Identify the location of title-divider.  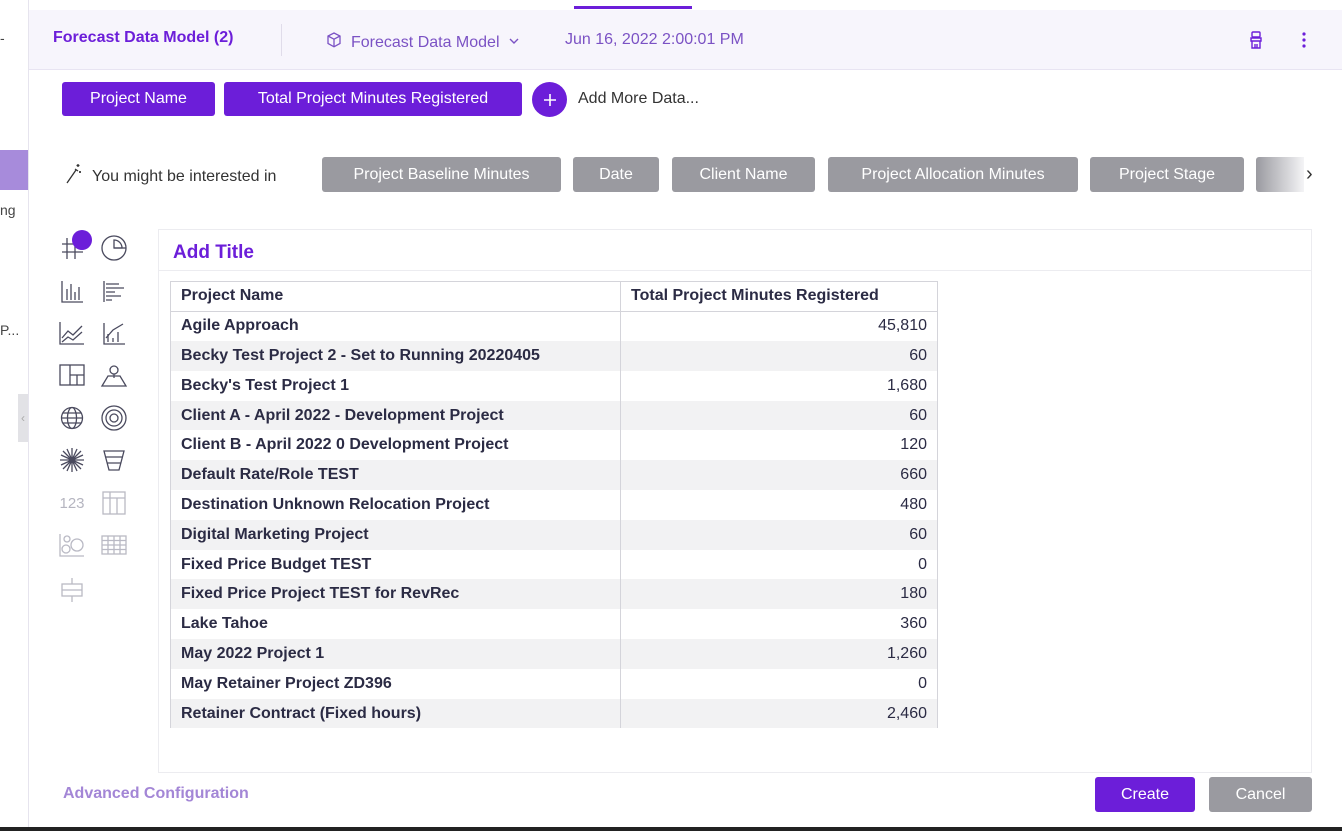
(735, 270).